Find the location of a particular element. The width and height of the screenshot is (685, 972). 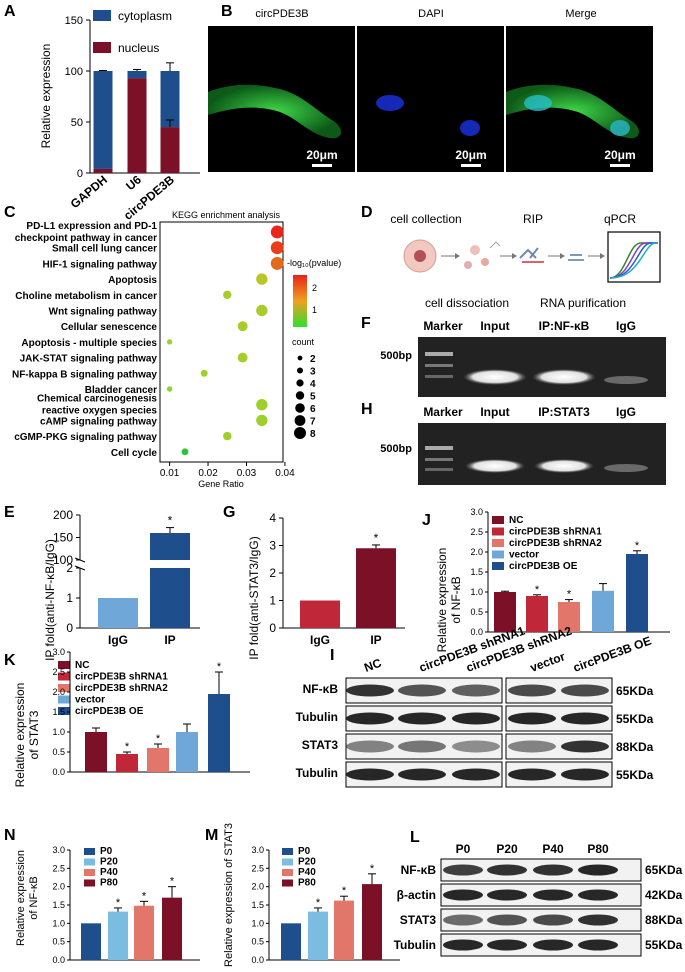

chartJ-ytick-label: 2.5 is located at coordinates (476, 532).